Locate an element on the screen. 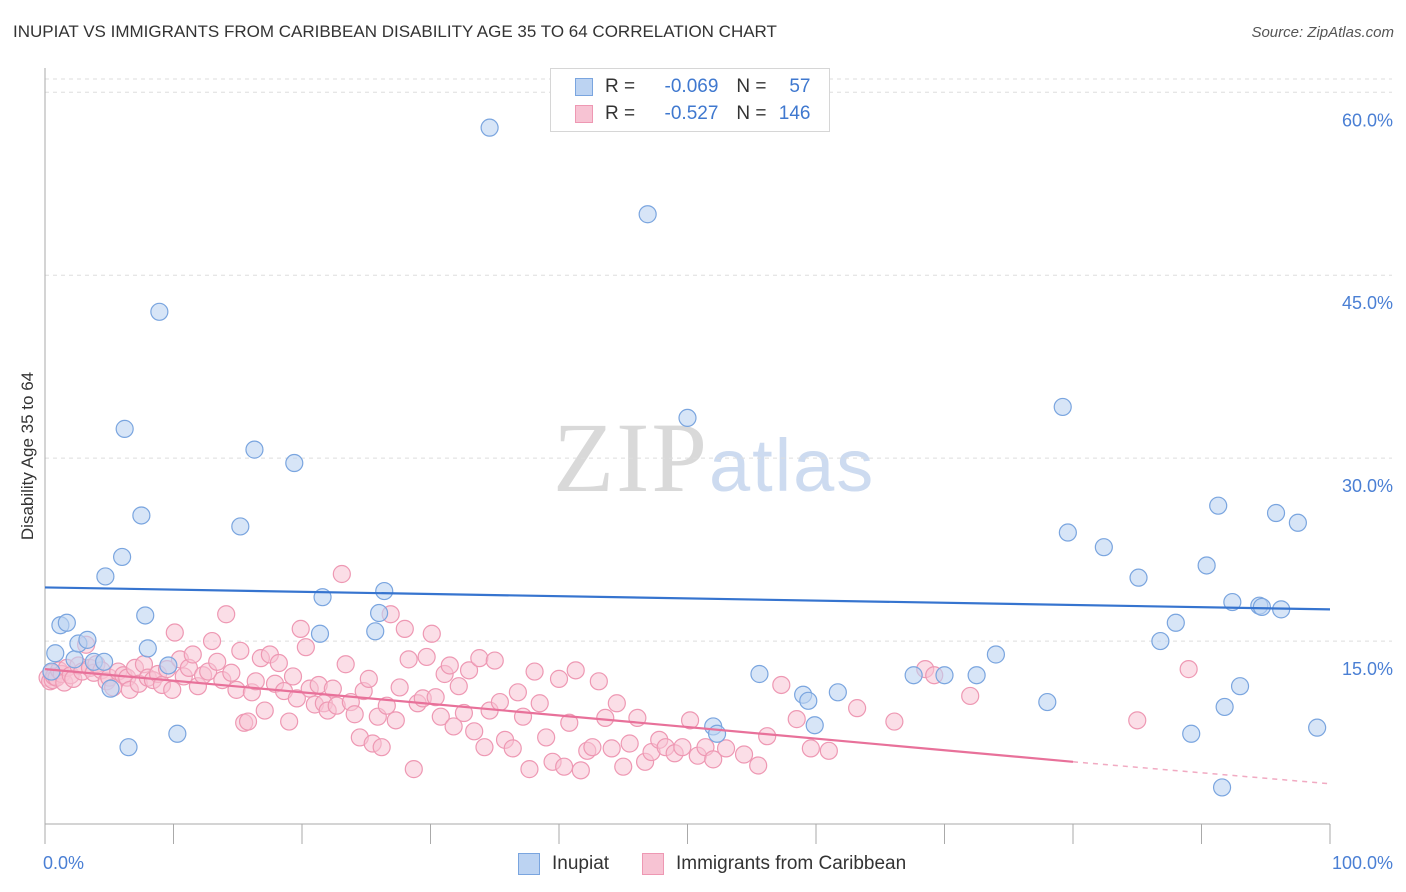  y-tick-label: 15.0% is located at coordinates (1367, 669).